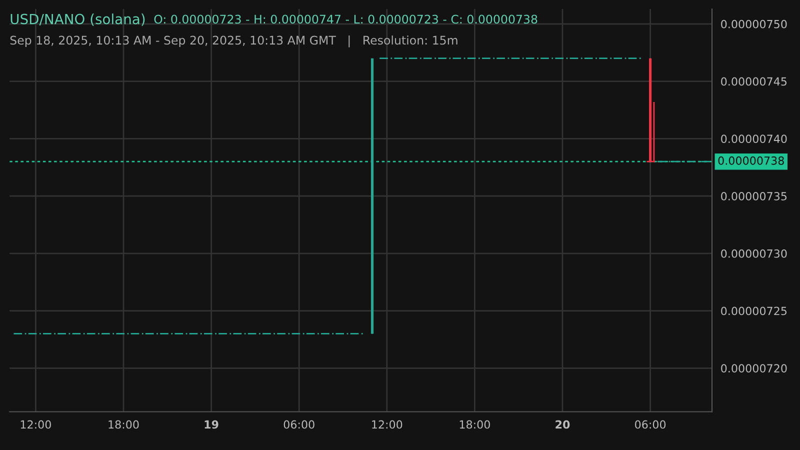 The image size is (800, 450). Describe the element at coordinates (754, 368) in the screenshot. I see `y-tick-label: 0.00000720` at that location.